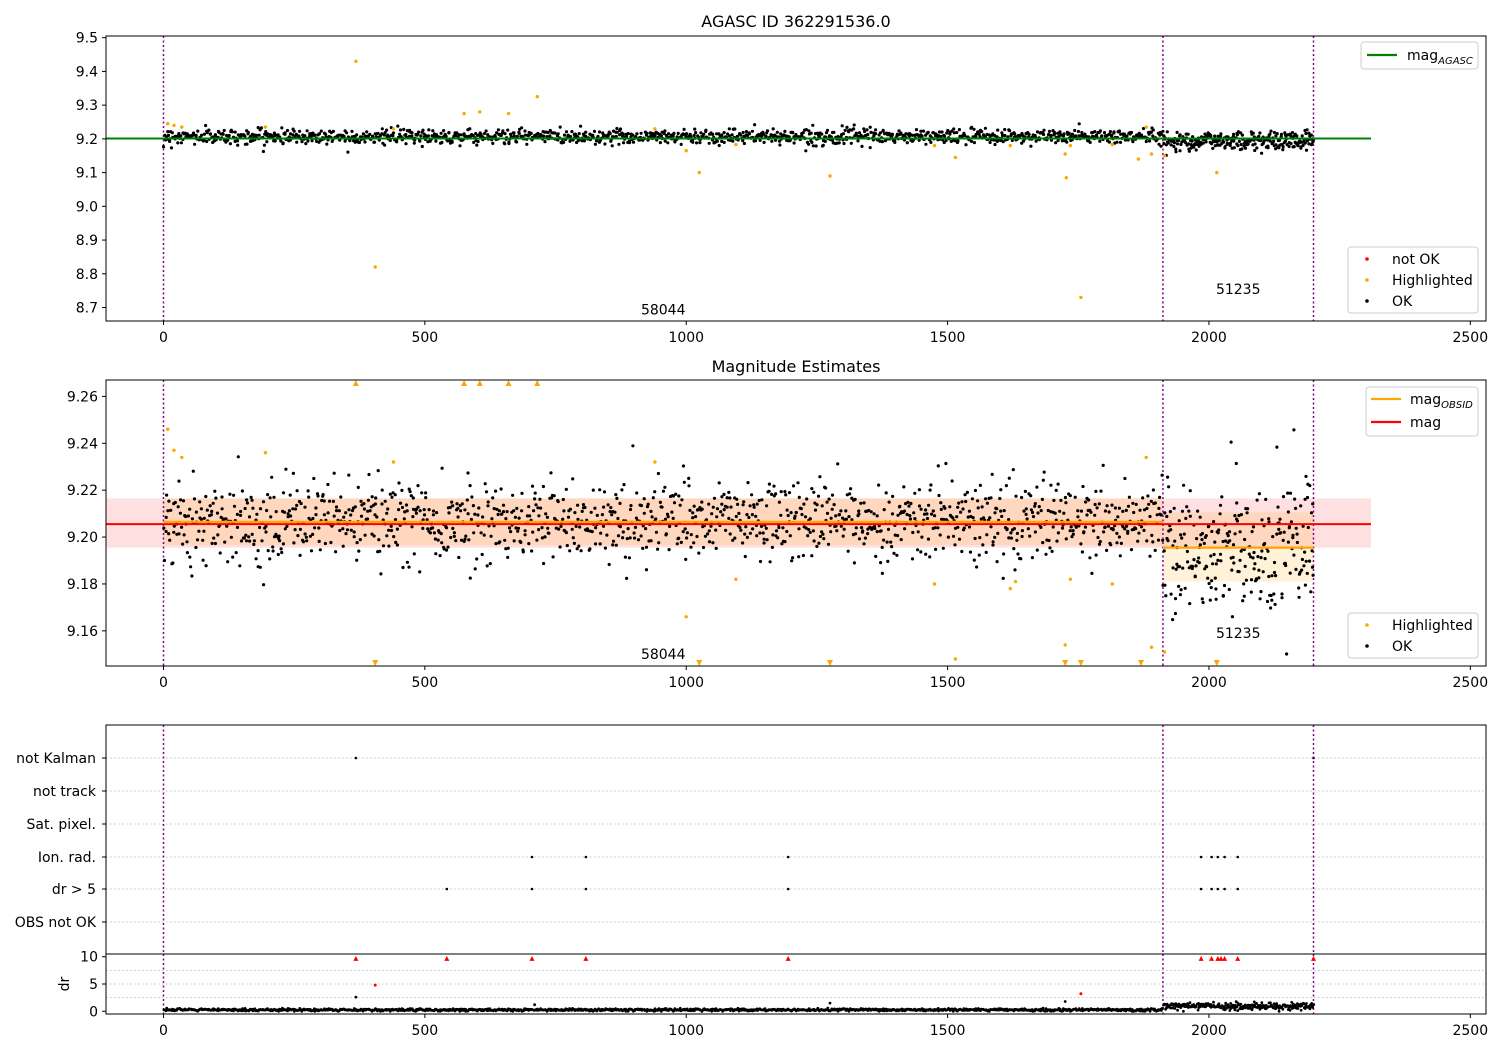 The width and height of the screenshot is (1500, 1050). I want to click on x-tick-label: 500, so click(424, 338).